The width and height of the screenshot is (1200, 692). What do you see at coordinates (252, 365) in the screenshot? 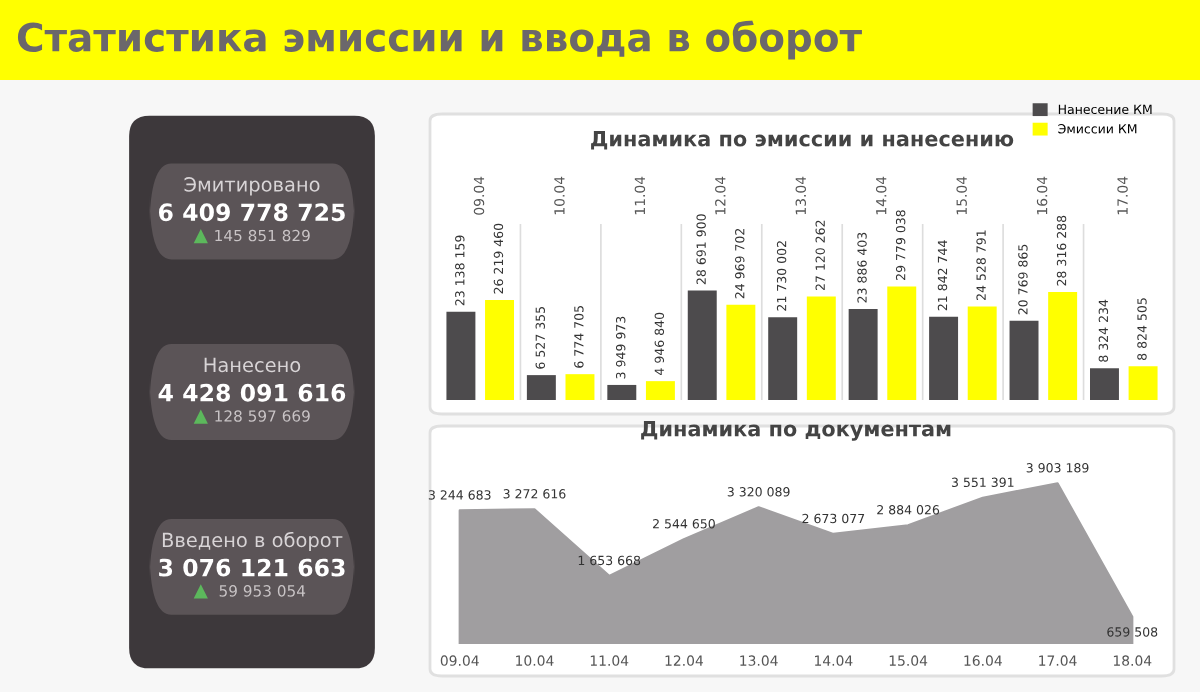
I see `text: Нанесено` at bounding box center [252, 365].